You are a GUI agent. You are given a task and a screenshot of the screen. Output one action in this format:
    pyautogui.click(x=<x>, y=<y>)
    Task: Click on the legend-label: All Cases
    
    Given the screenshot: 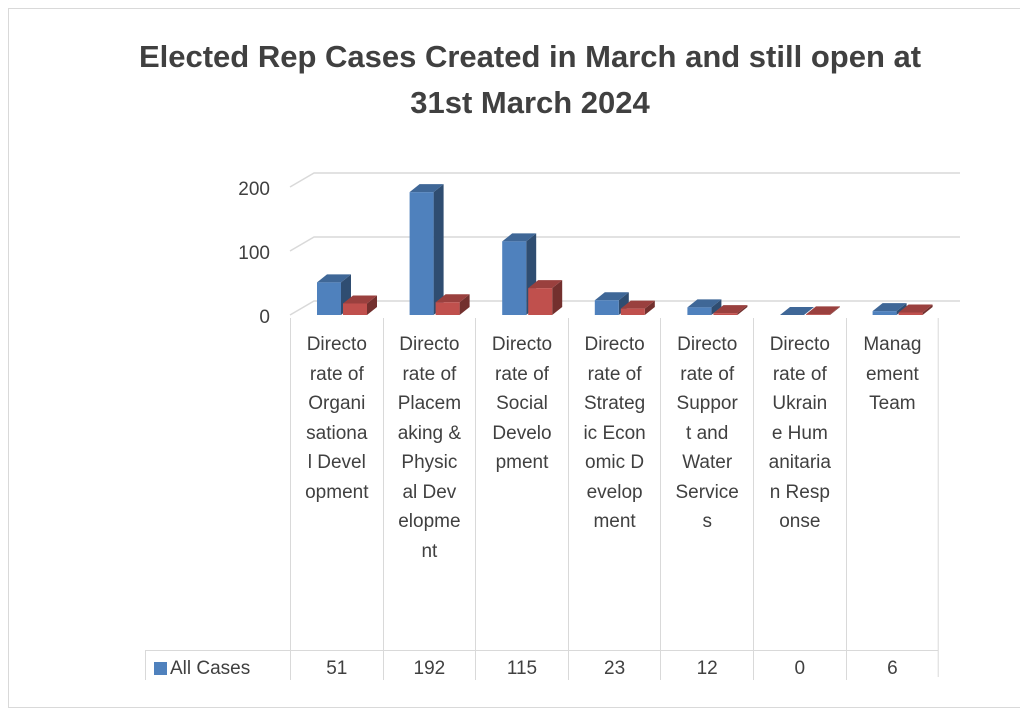 What is the action you would take?
    pyautogui.click(x=210, y=668)
    